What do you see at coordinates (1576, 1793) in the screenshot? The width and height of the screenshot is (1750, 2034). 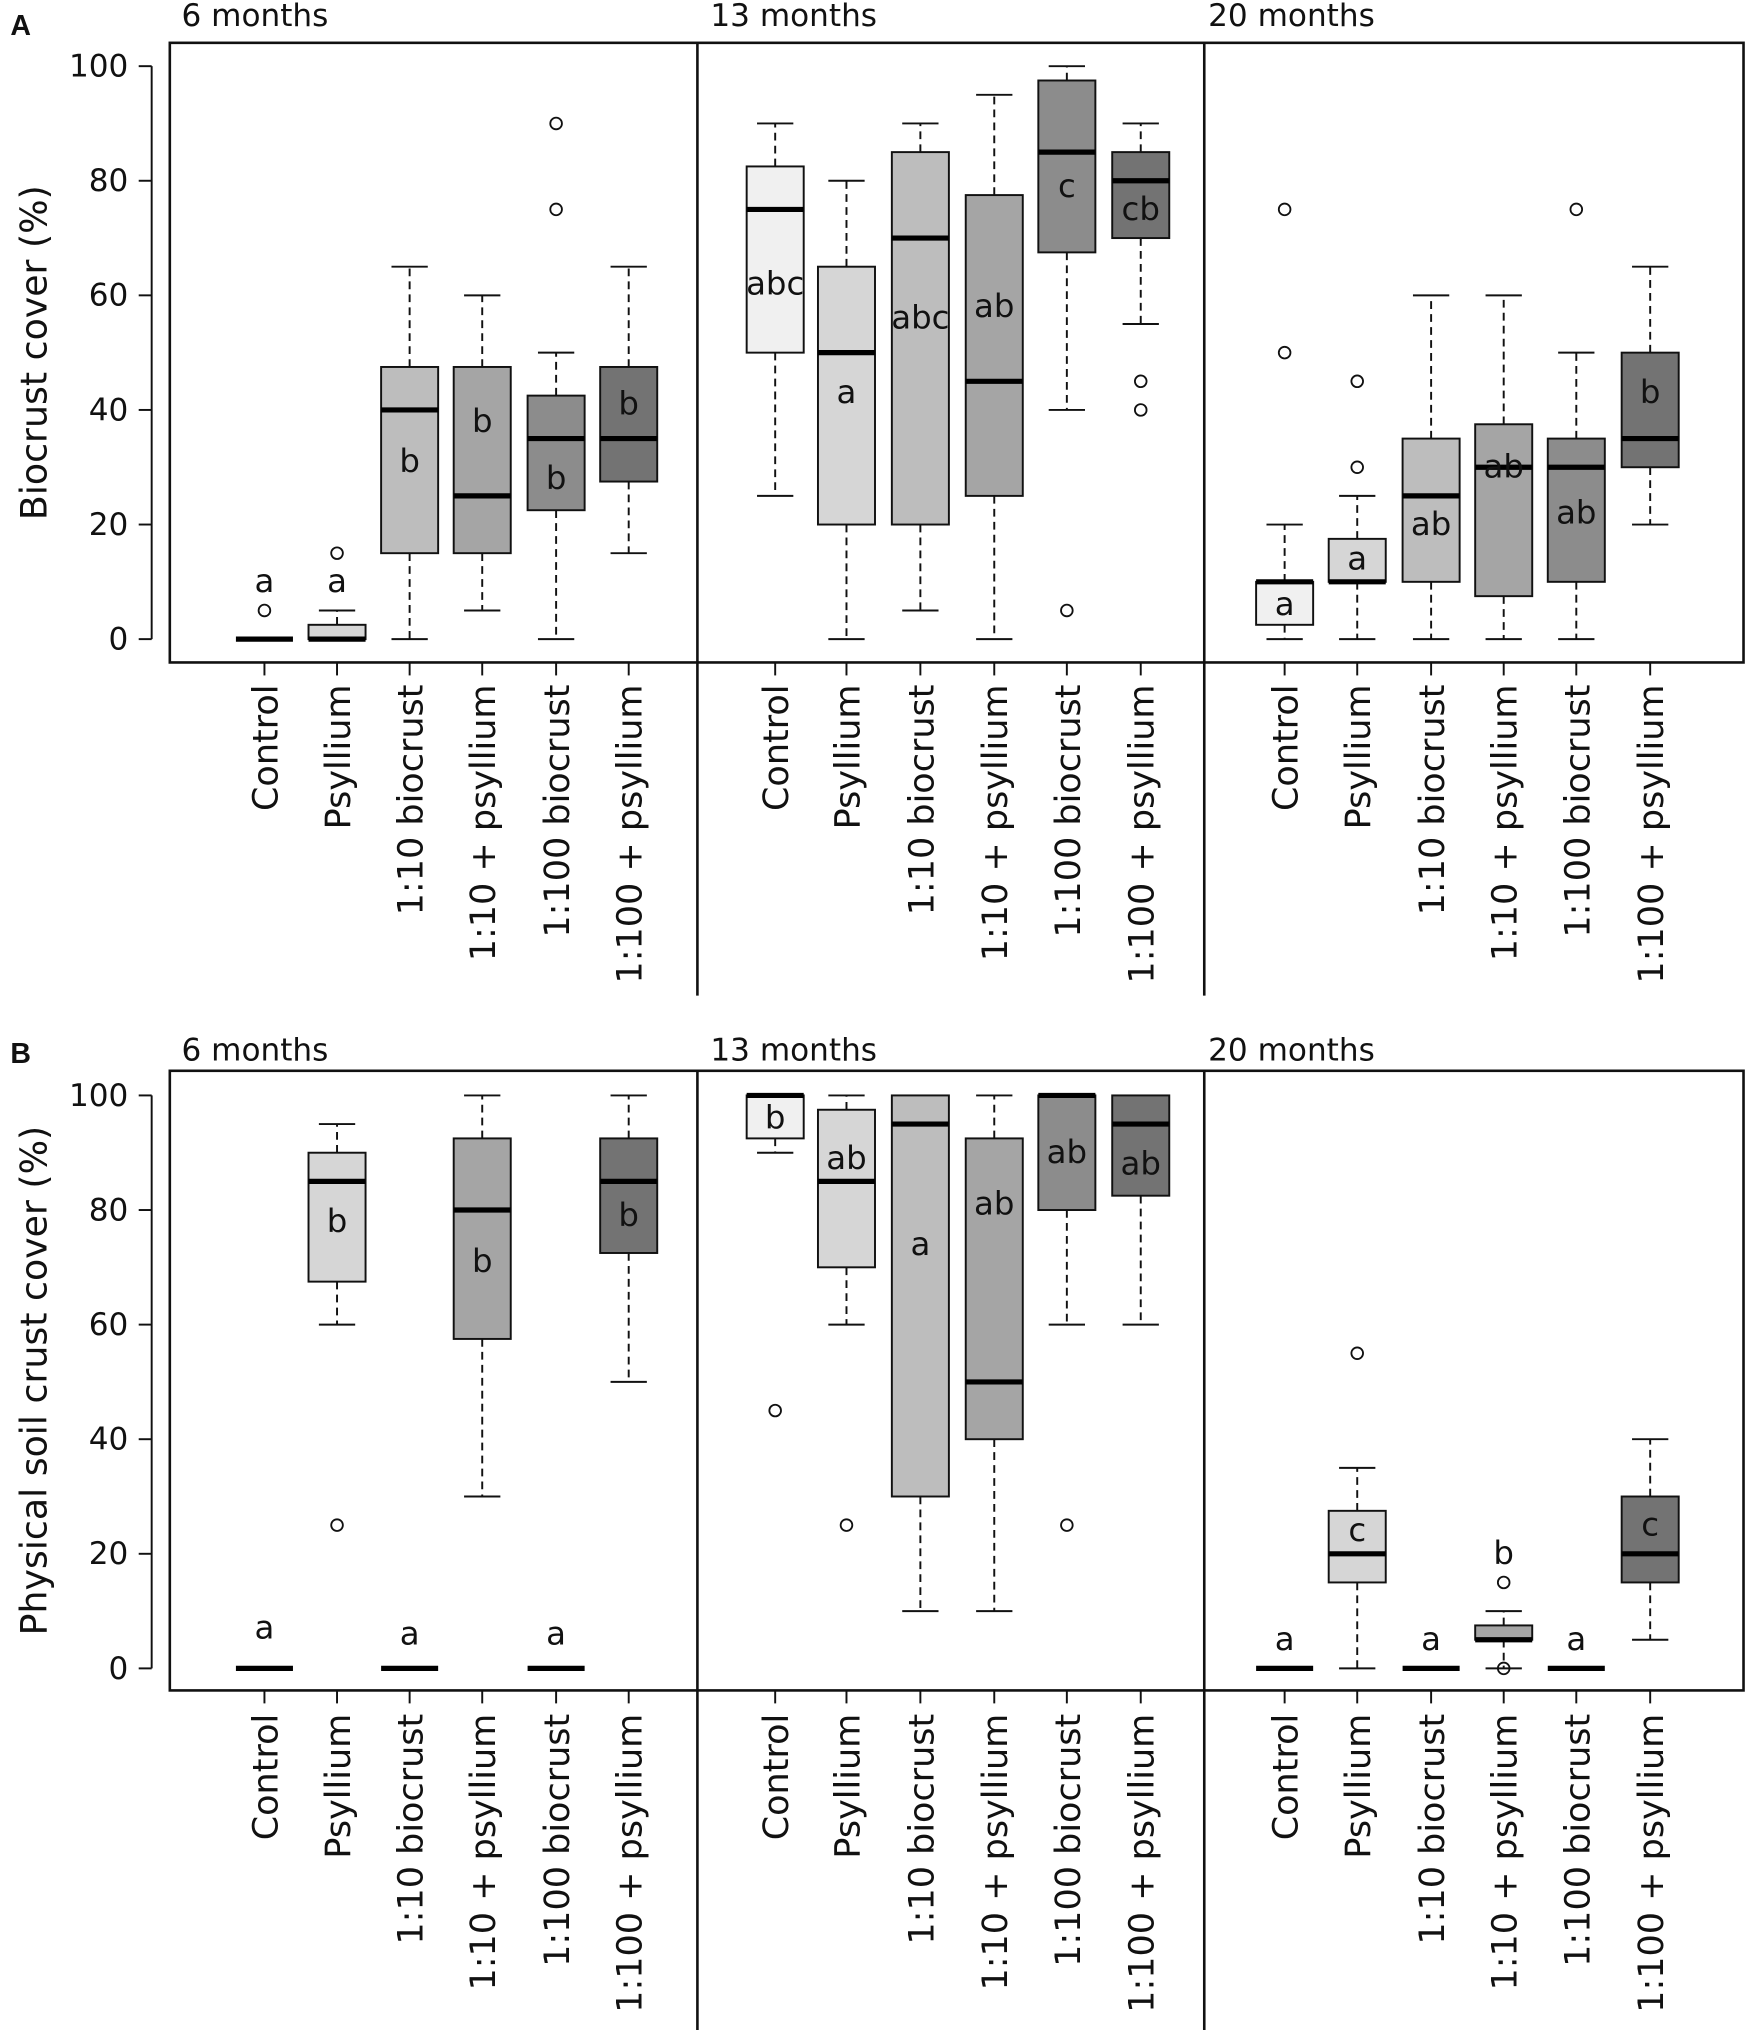 I see `box-1-100-biocrust: a 1:100 biocrust` at bounding box center [1576, 1793].